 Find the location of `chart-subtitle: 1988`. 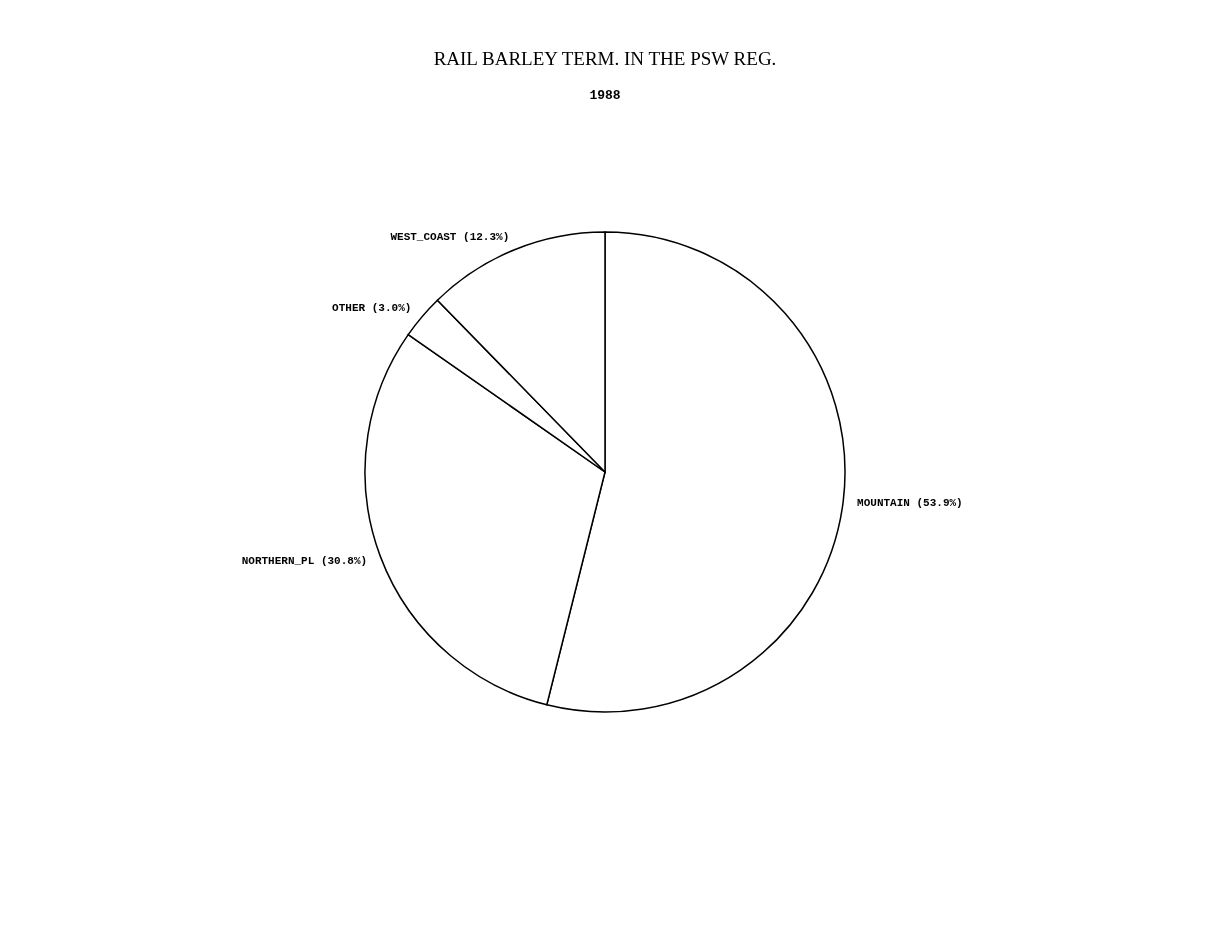

chart-subtitle: 1988 is located at coordinates (605, 95).